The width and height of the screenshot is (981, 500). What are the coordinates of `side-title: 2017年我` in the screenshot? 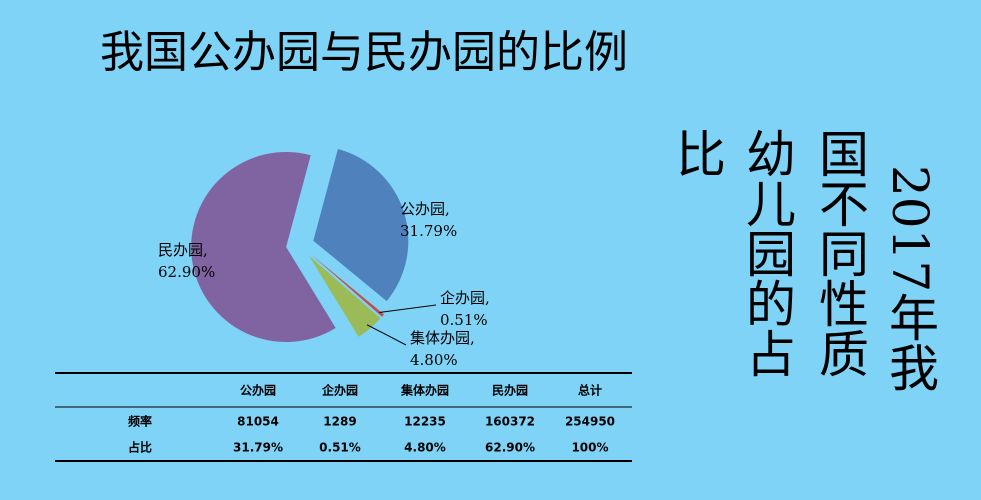 It's located at (910, 279).